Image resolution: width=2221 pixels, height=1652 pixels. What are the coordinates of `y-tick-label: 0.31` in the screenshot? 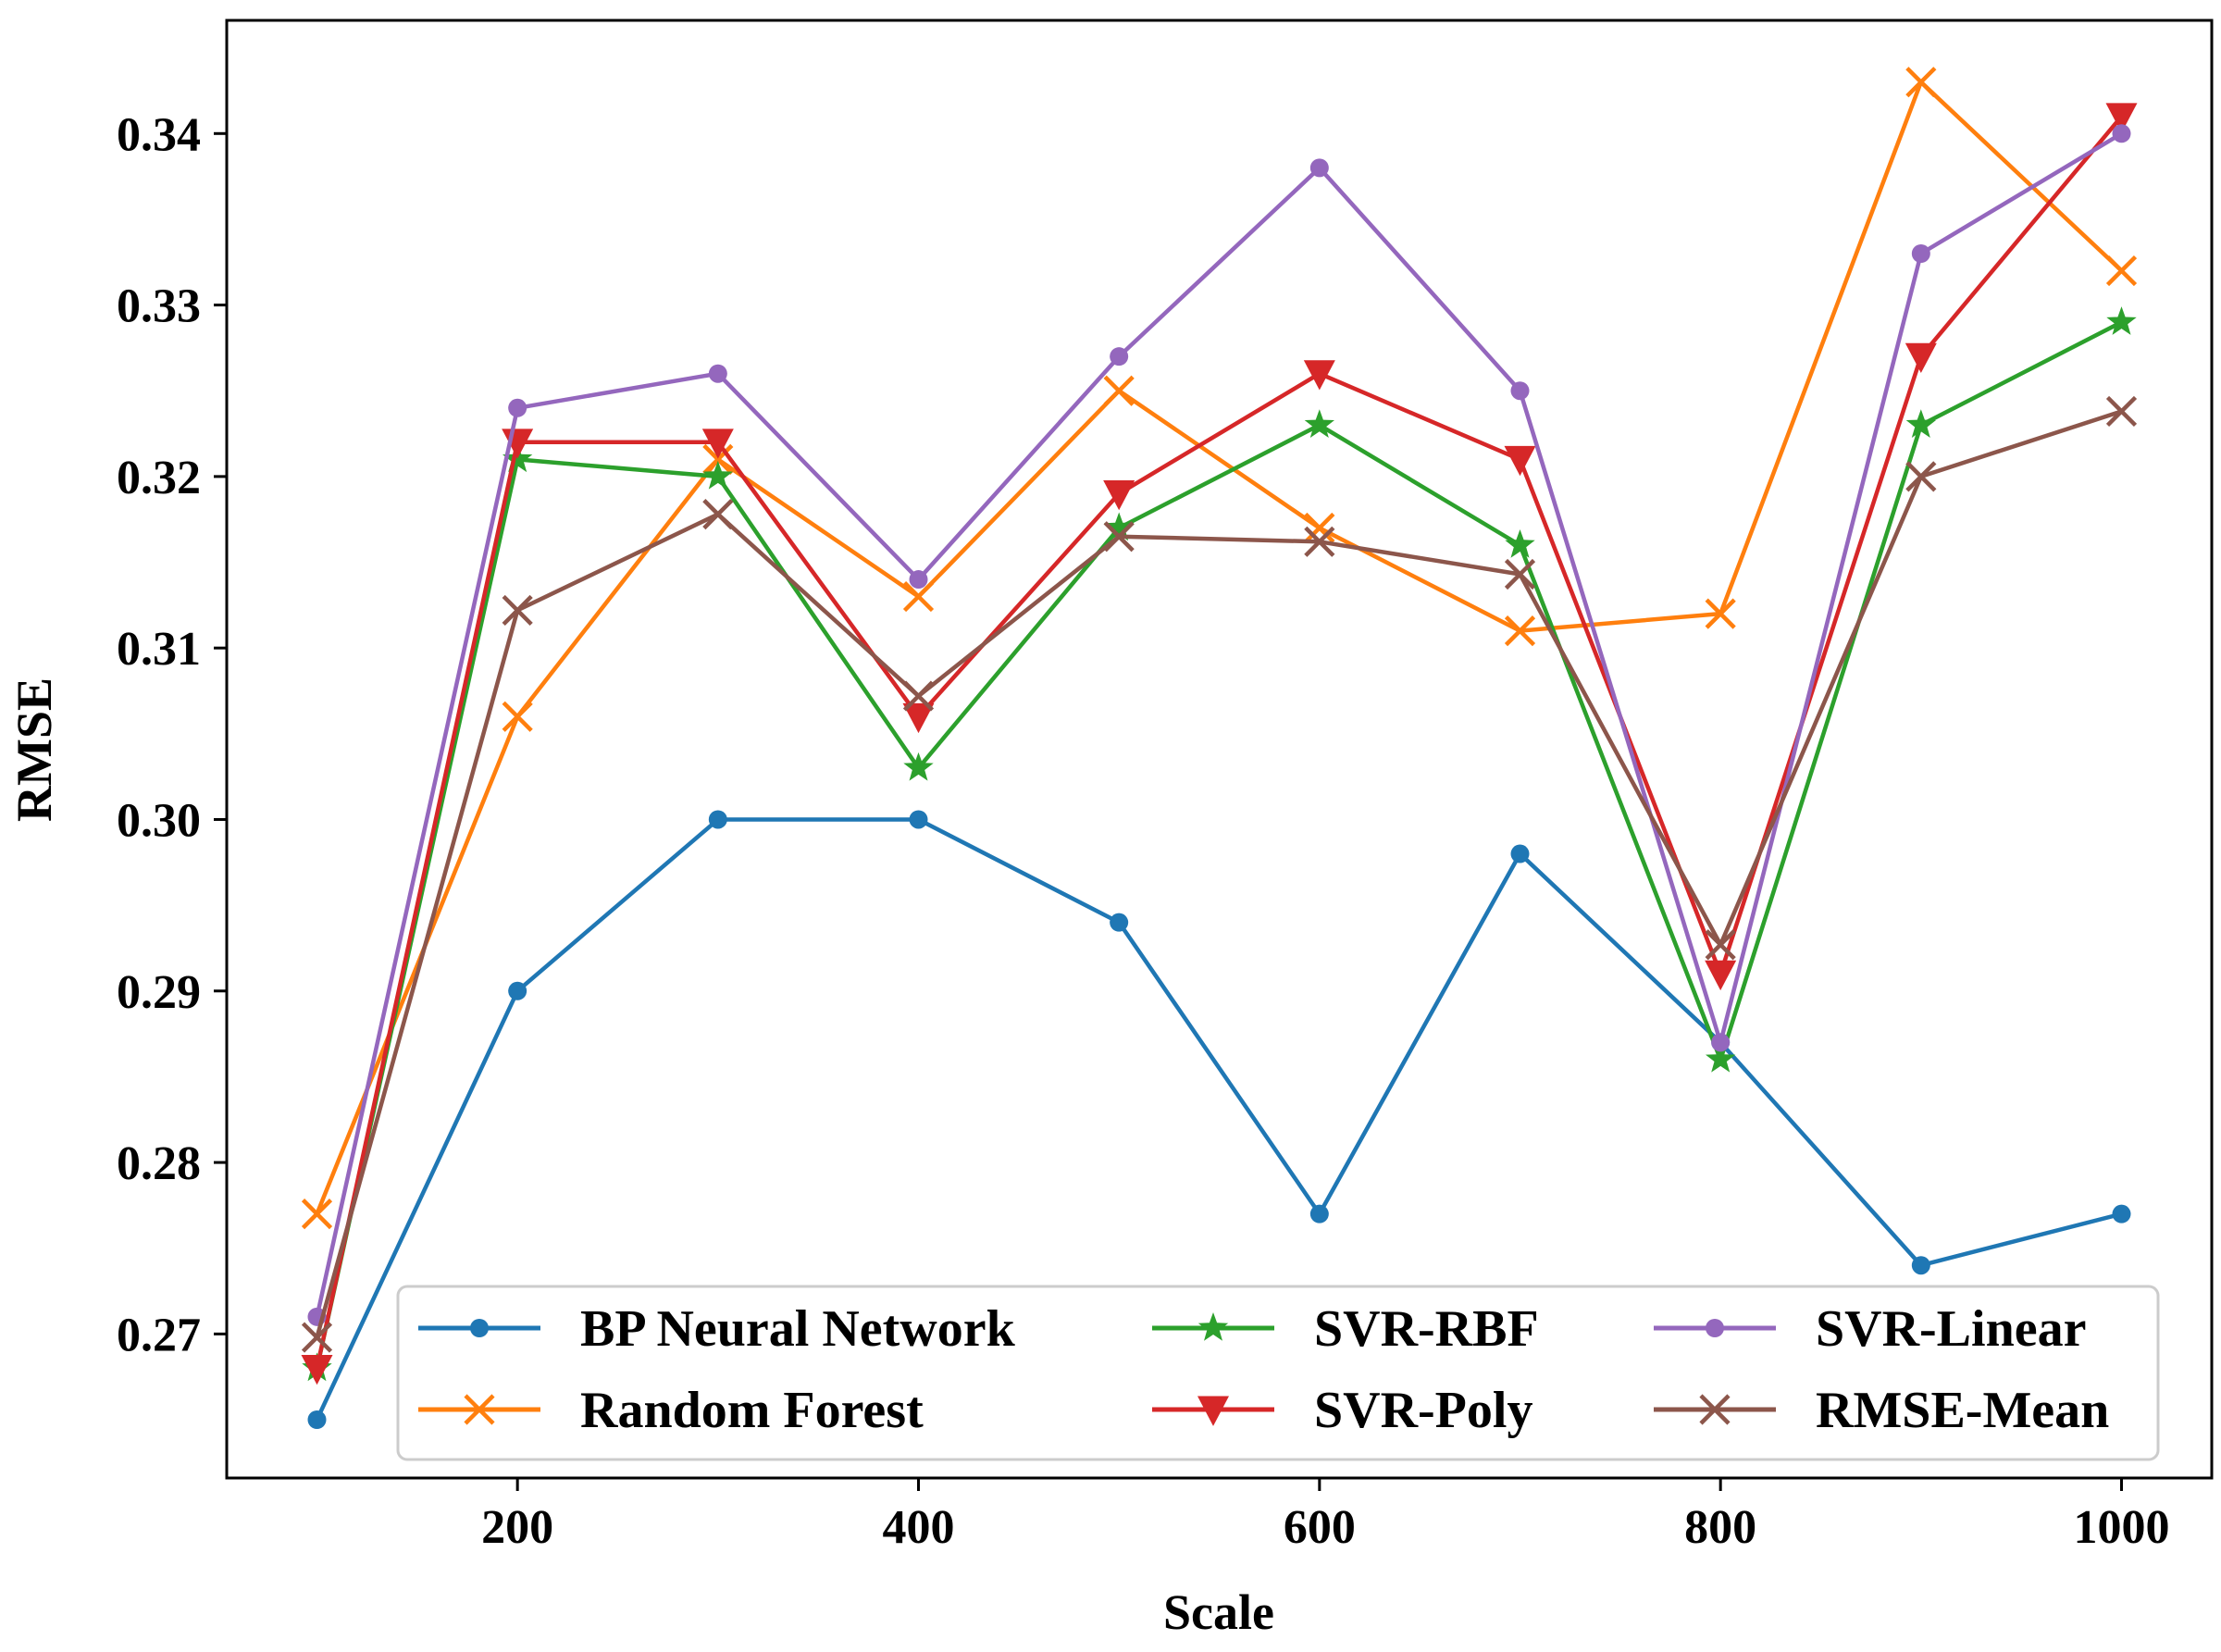 It's located at (159, 650).